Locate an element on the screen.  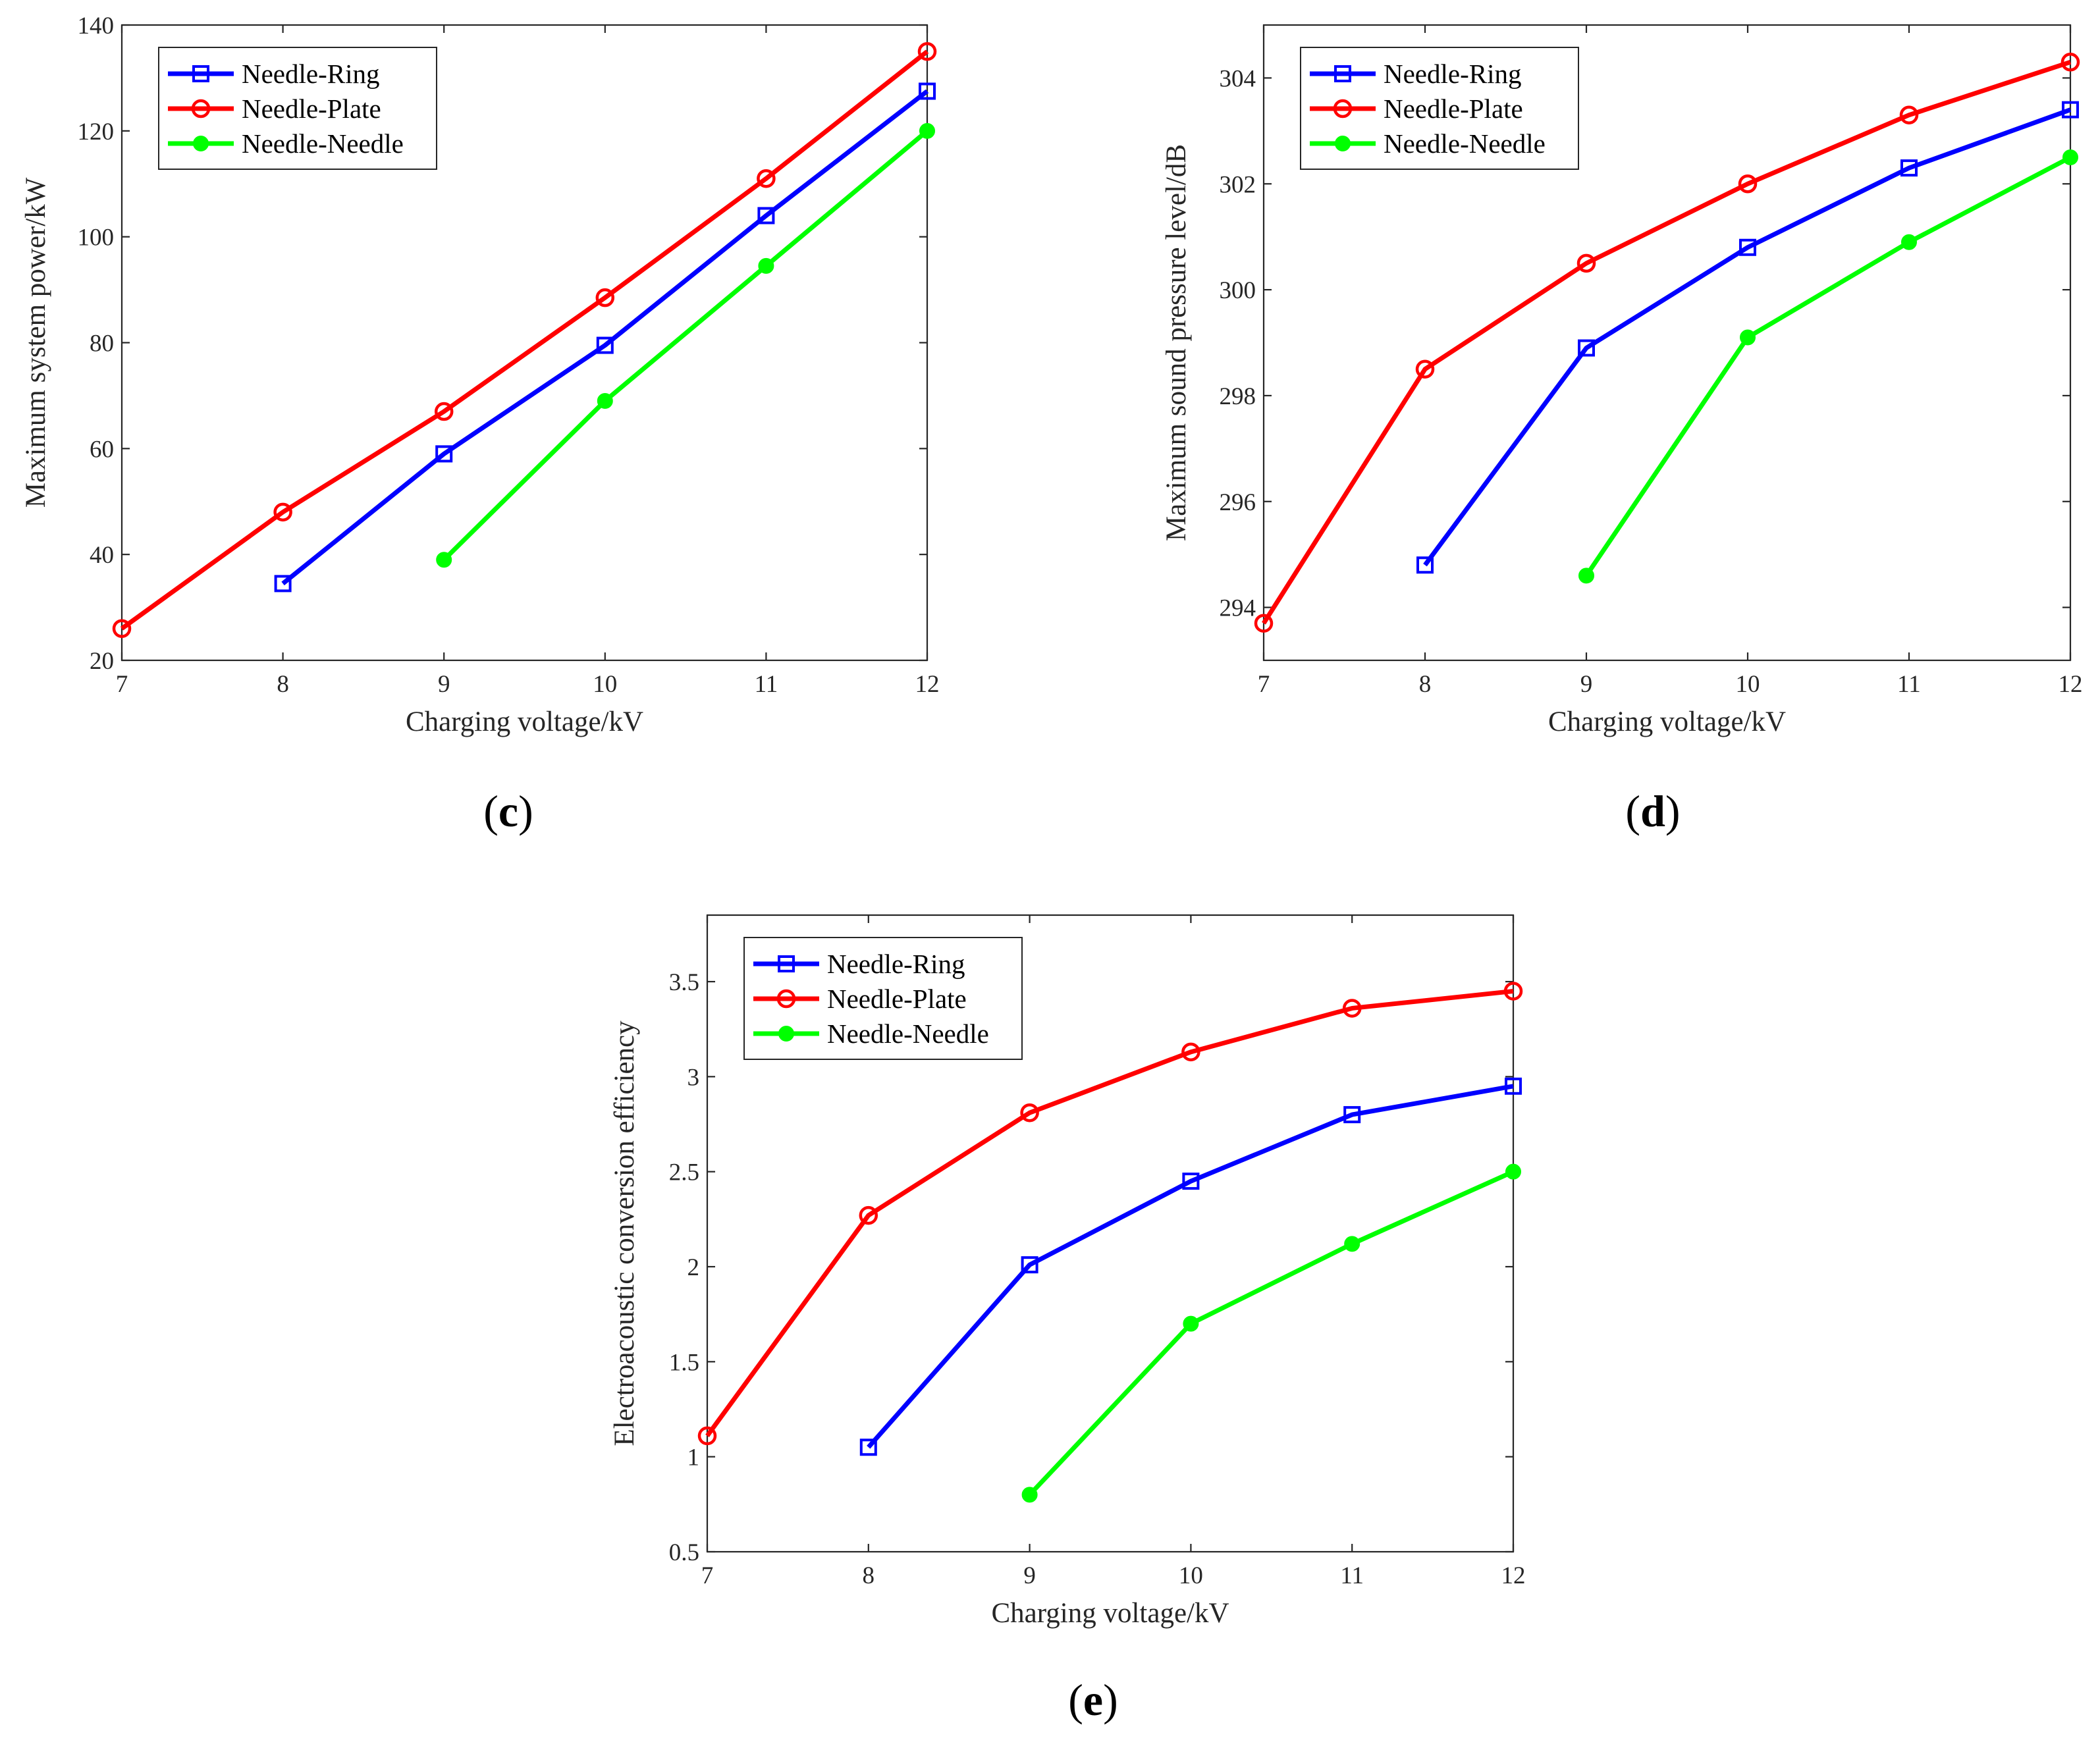
y-tick-label: 1 is located at coordinates (693, 1457).